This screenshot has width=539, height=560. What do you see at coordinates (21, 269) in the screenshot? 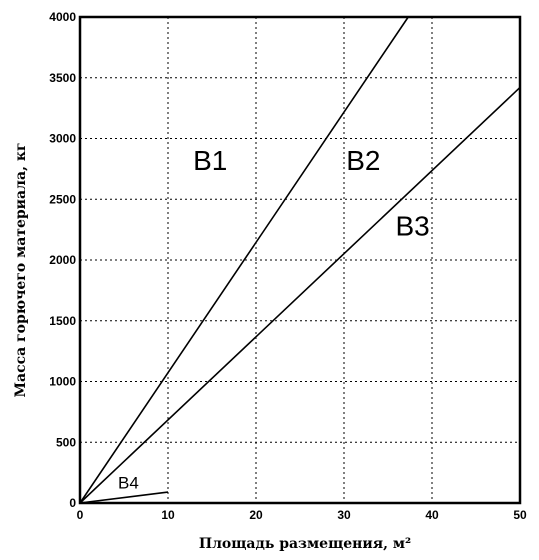
I see `y-axis-label: Масса горючего материала, кг` at bounding box center [21, 269].